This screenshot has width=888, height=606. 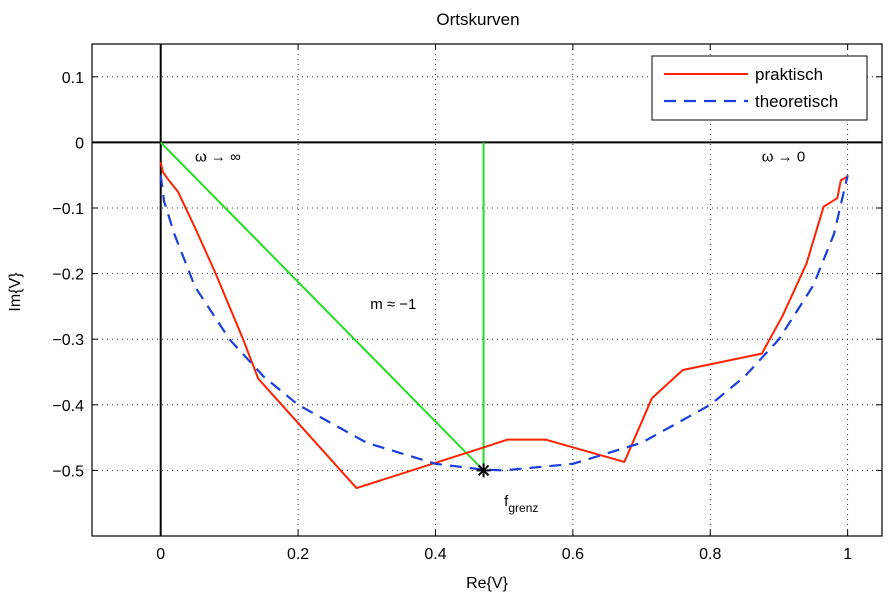 I want to click on y-tick-label: −0.3, so click(x=68, y=340).